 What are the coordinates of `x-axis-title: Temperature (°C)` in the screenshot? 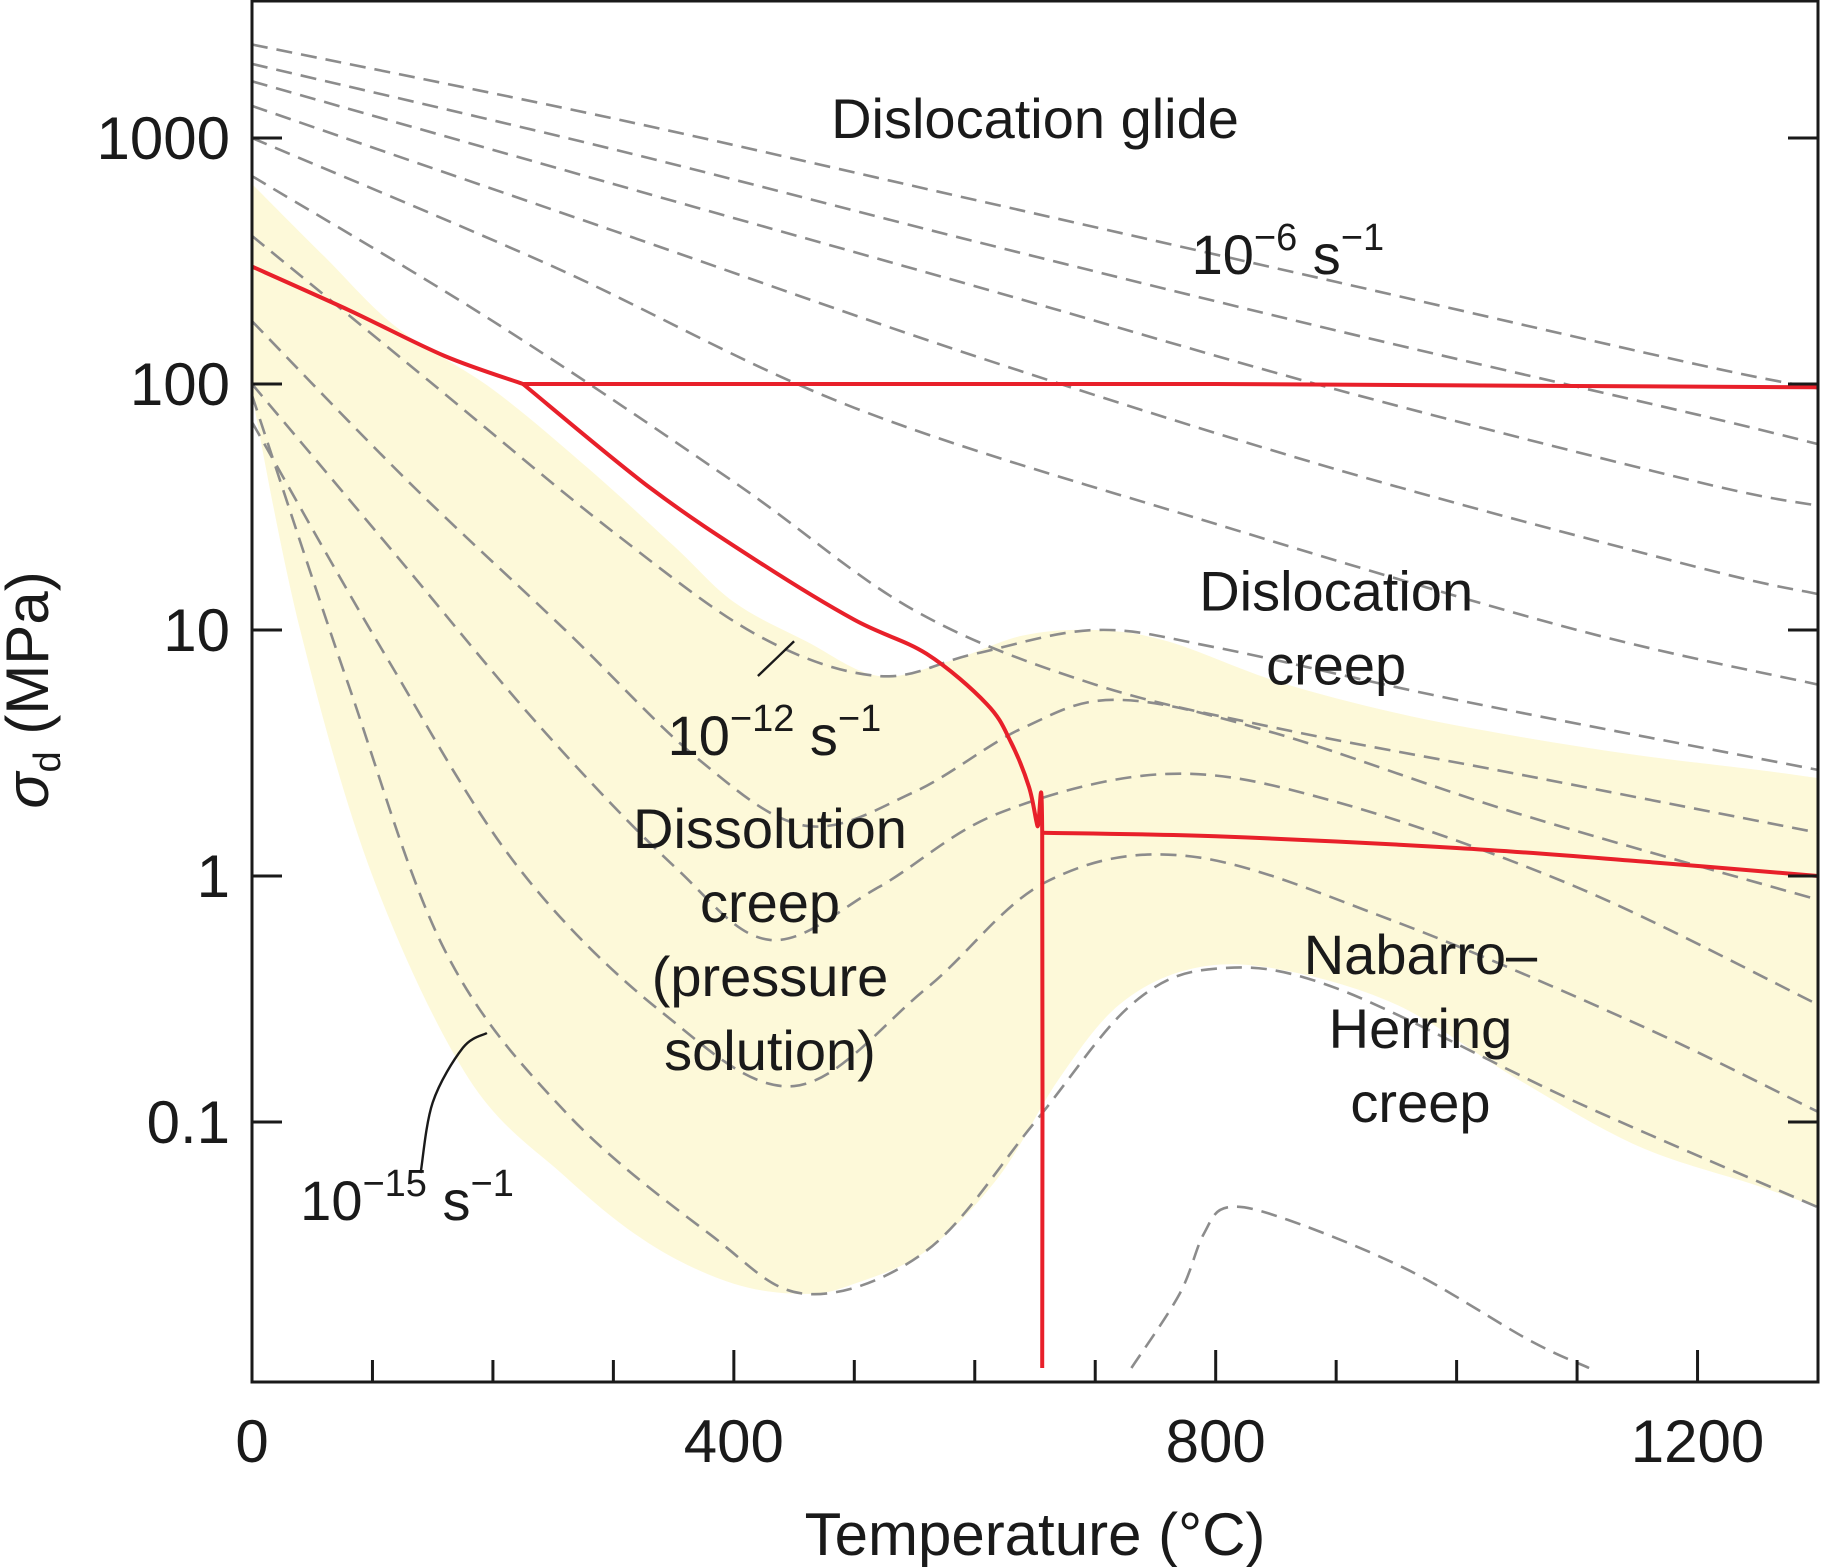 It's located at (1035, 1534).